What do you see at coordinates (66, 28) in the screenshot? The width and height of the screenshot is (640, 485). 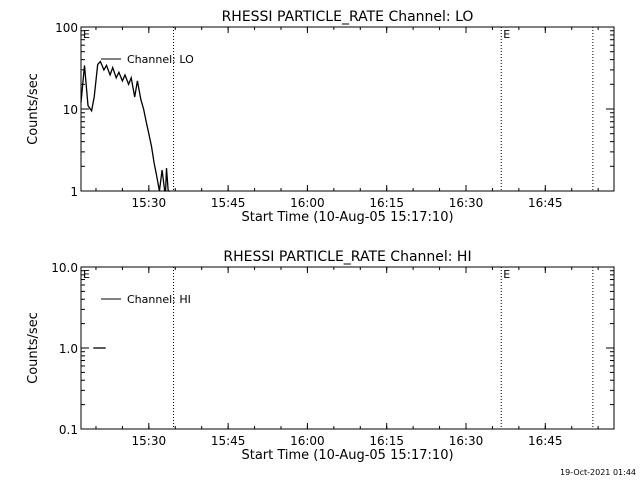 I see `y-tick-label: 100` at bounding box center [66, 28].